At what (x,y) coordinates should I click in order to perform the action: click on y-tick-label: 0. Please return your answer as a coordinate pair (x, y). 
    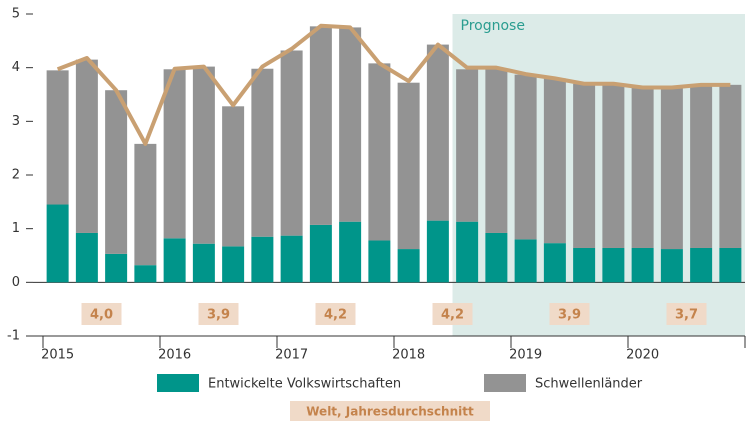
    Looking at the image, I should click on (16, 282).